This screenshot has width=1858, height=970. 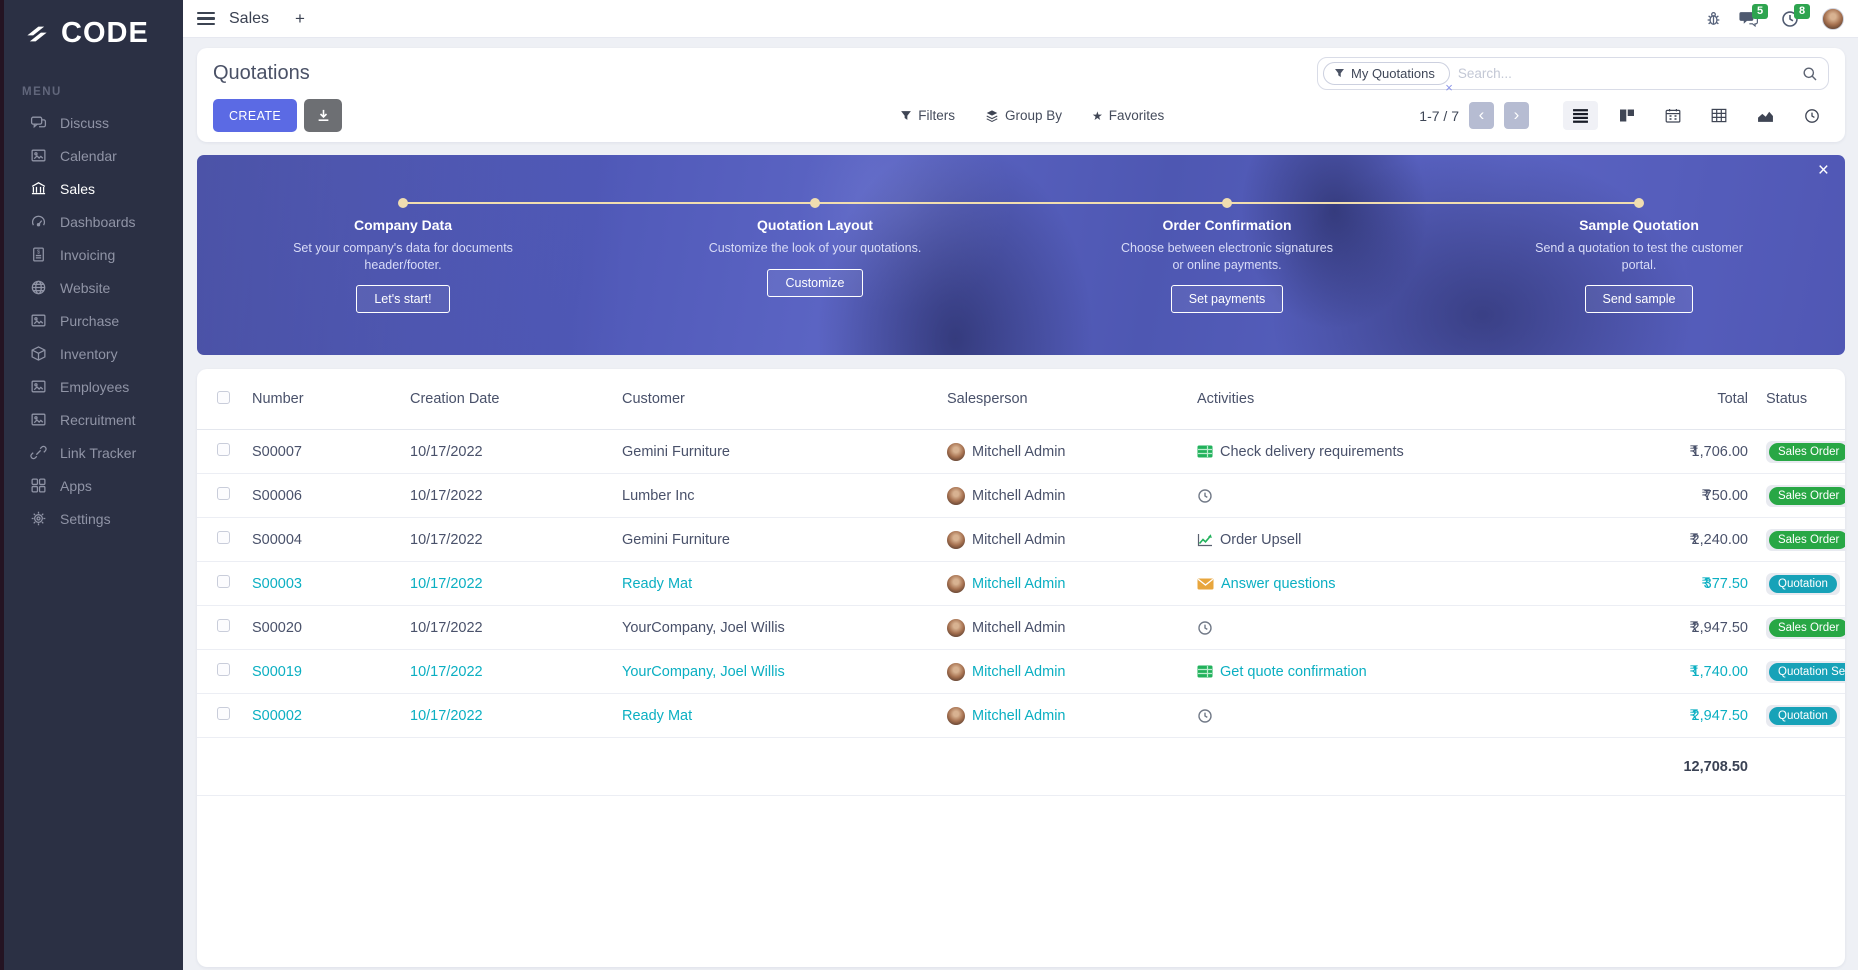 What do you see at coordinates (93, 386) in the screenshot?
I see `sidebar-item-employees: Employees` at bounding box center [93, 386].